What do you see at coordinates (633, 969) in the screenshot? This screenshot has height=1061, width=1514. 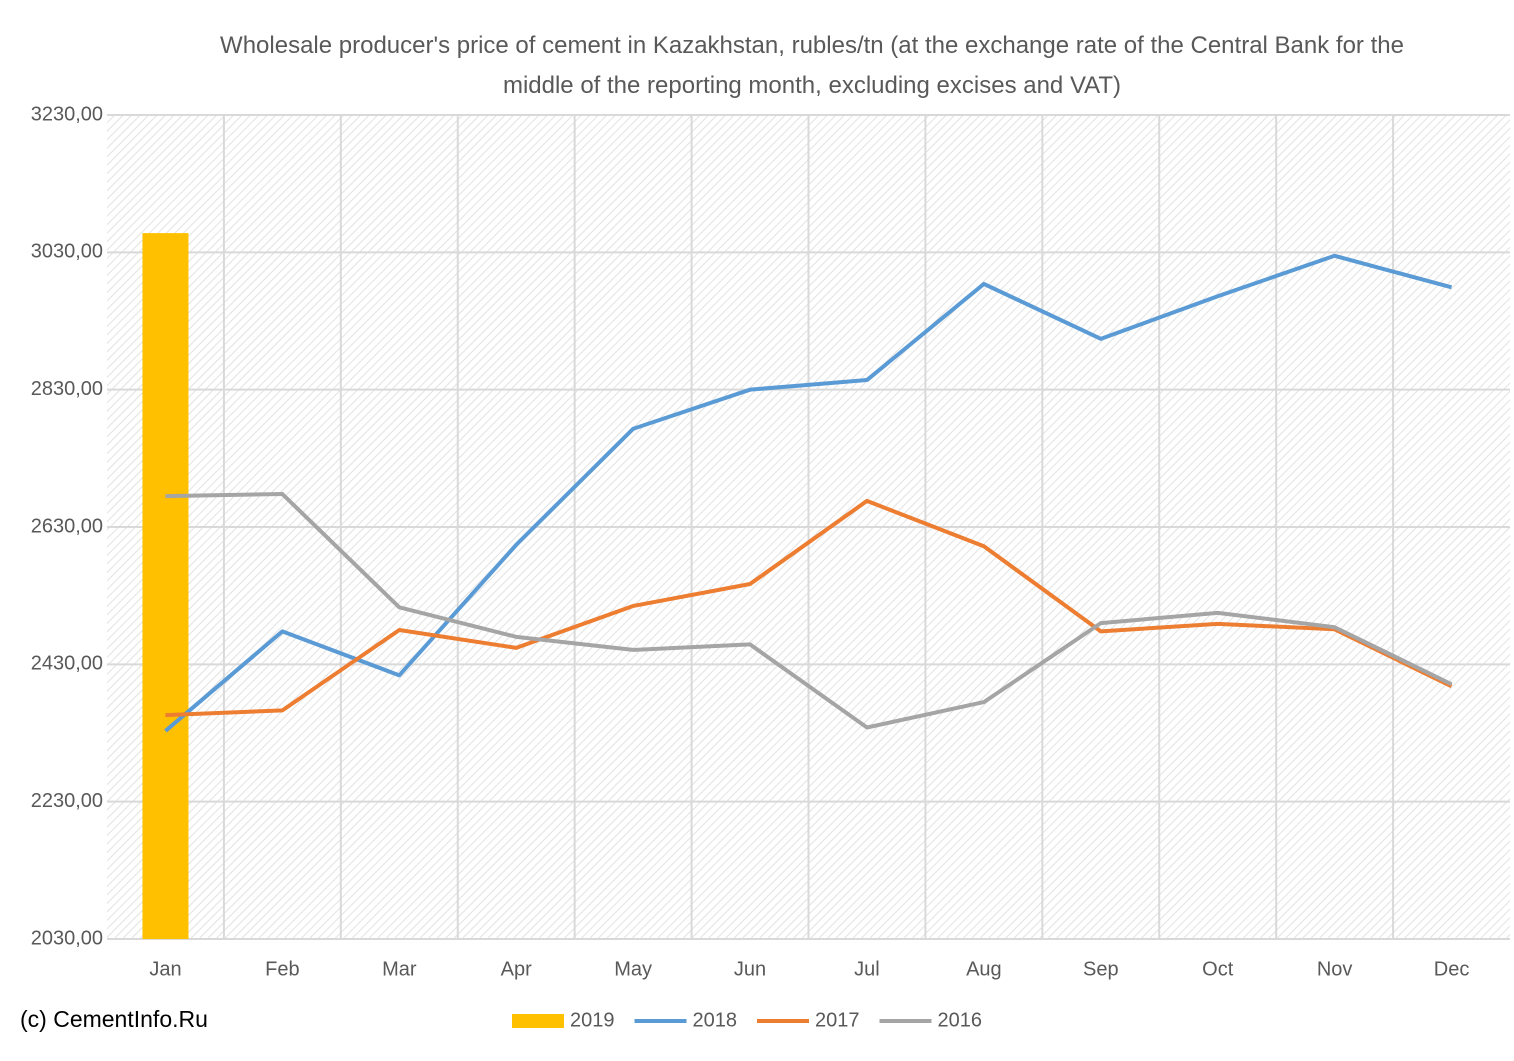 I see `x-tick-label: May` at bounding box center [633, 969].